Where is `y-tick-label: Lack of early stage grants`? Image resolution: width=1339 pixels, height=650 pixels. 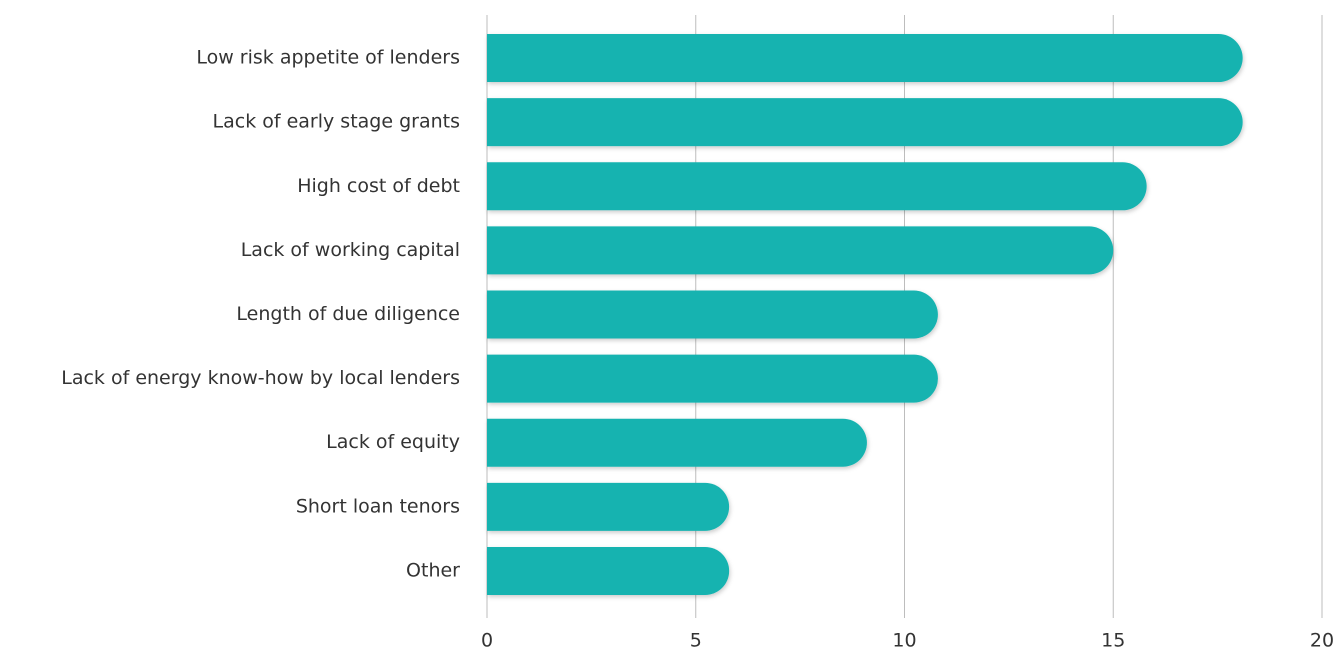 y-tick-label: Lack of early stage grants is located at coordinates (336, 122).